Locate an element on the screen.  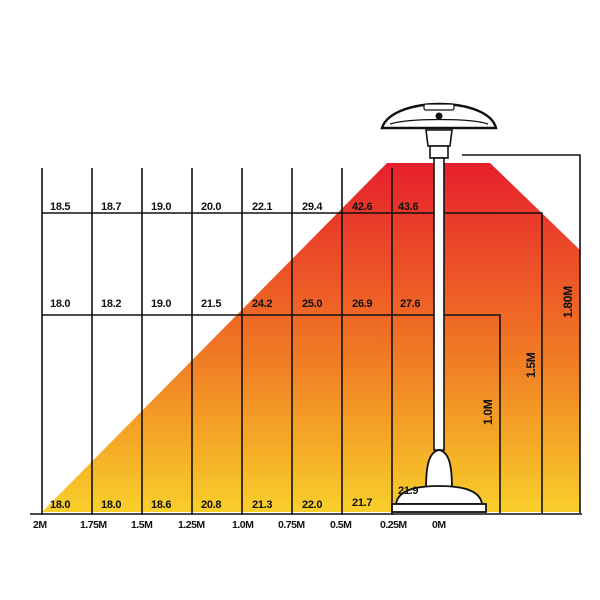
distance-label: 0.5M is located at coordinates (341, 525).